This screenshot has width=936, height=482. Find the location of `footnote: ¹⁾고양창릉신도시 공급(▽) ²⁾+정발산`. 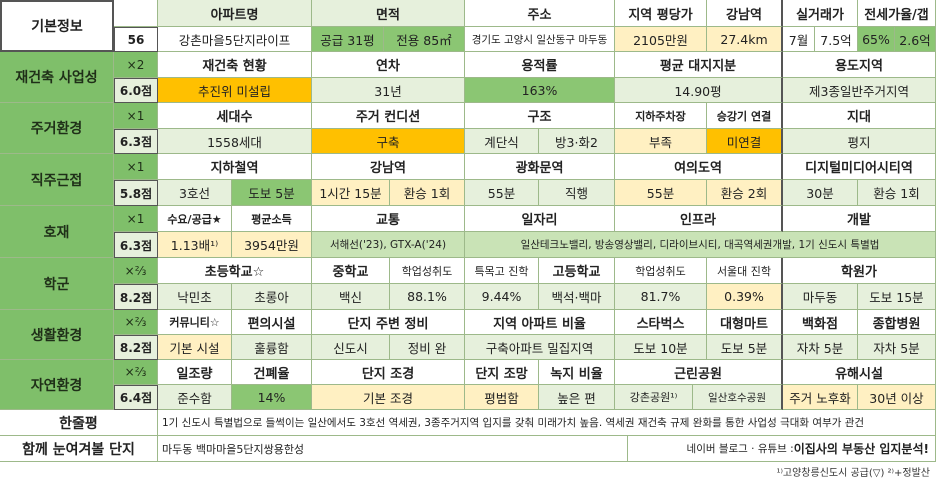

footnote: ¹⁾고양창릉신도시 공급(▽) ²⁾+정발산 is located at coordinates (853, 473).